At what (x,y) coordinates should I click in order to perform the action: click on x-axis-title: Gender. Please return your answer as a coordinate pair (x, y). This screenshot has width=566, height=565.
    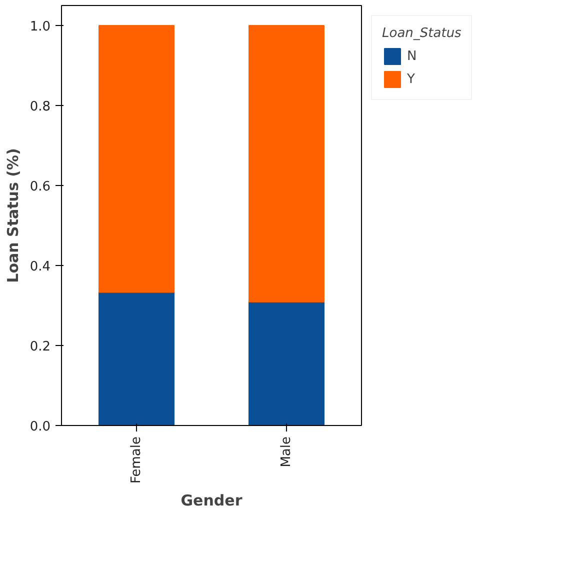
    Looking at the image, I should click on (211, 501).